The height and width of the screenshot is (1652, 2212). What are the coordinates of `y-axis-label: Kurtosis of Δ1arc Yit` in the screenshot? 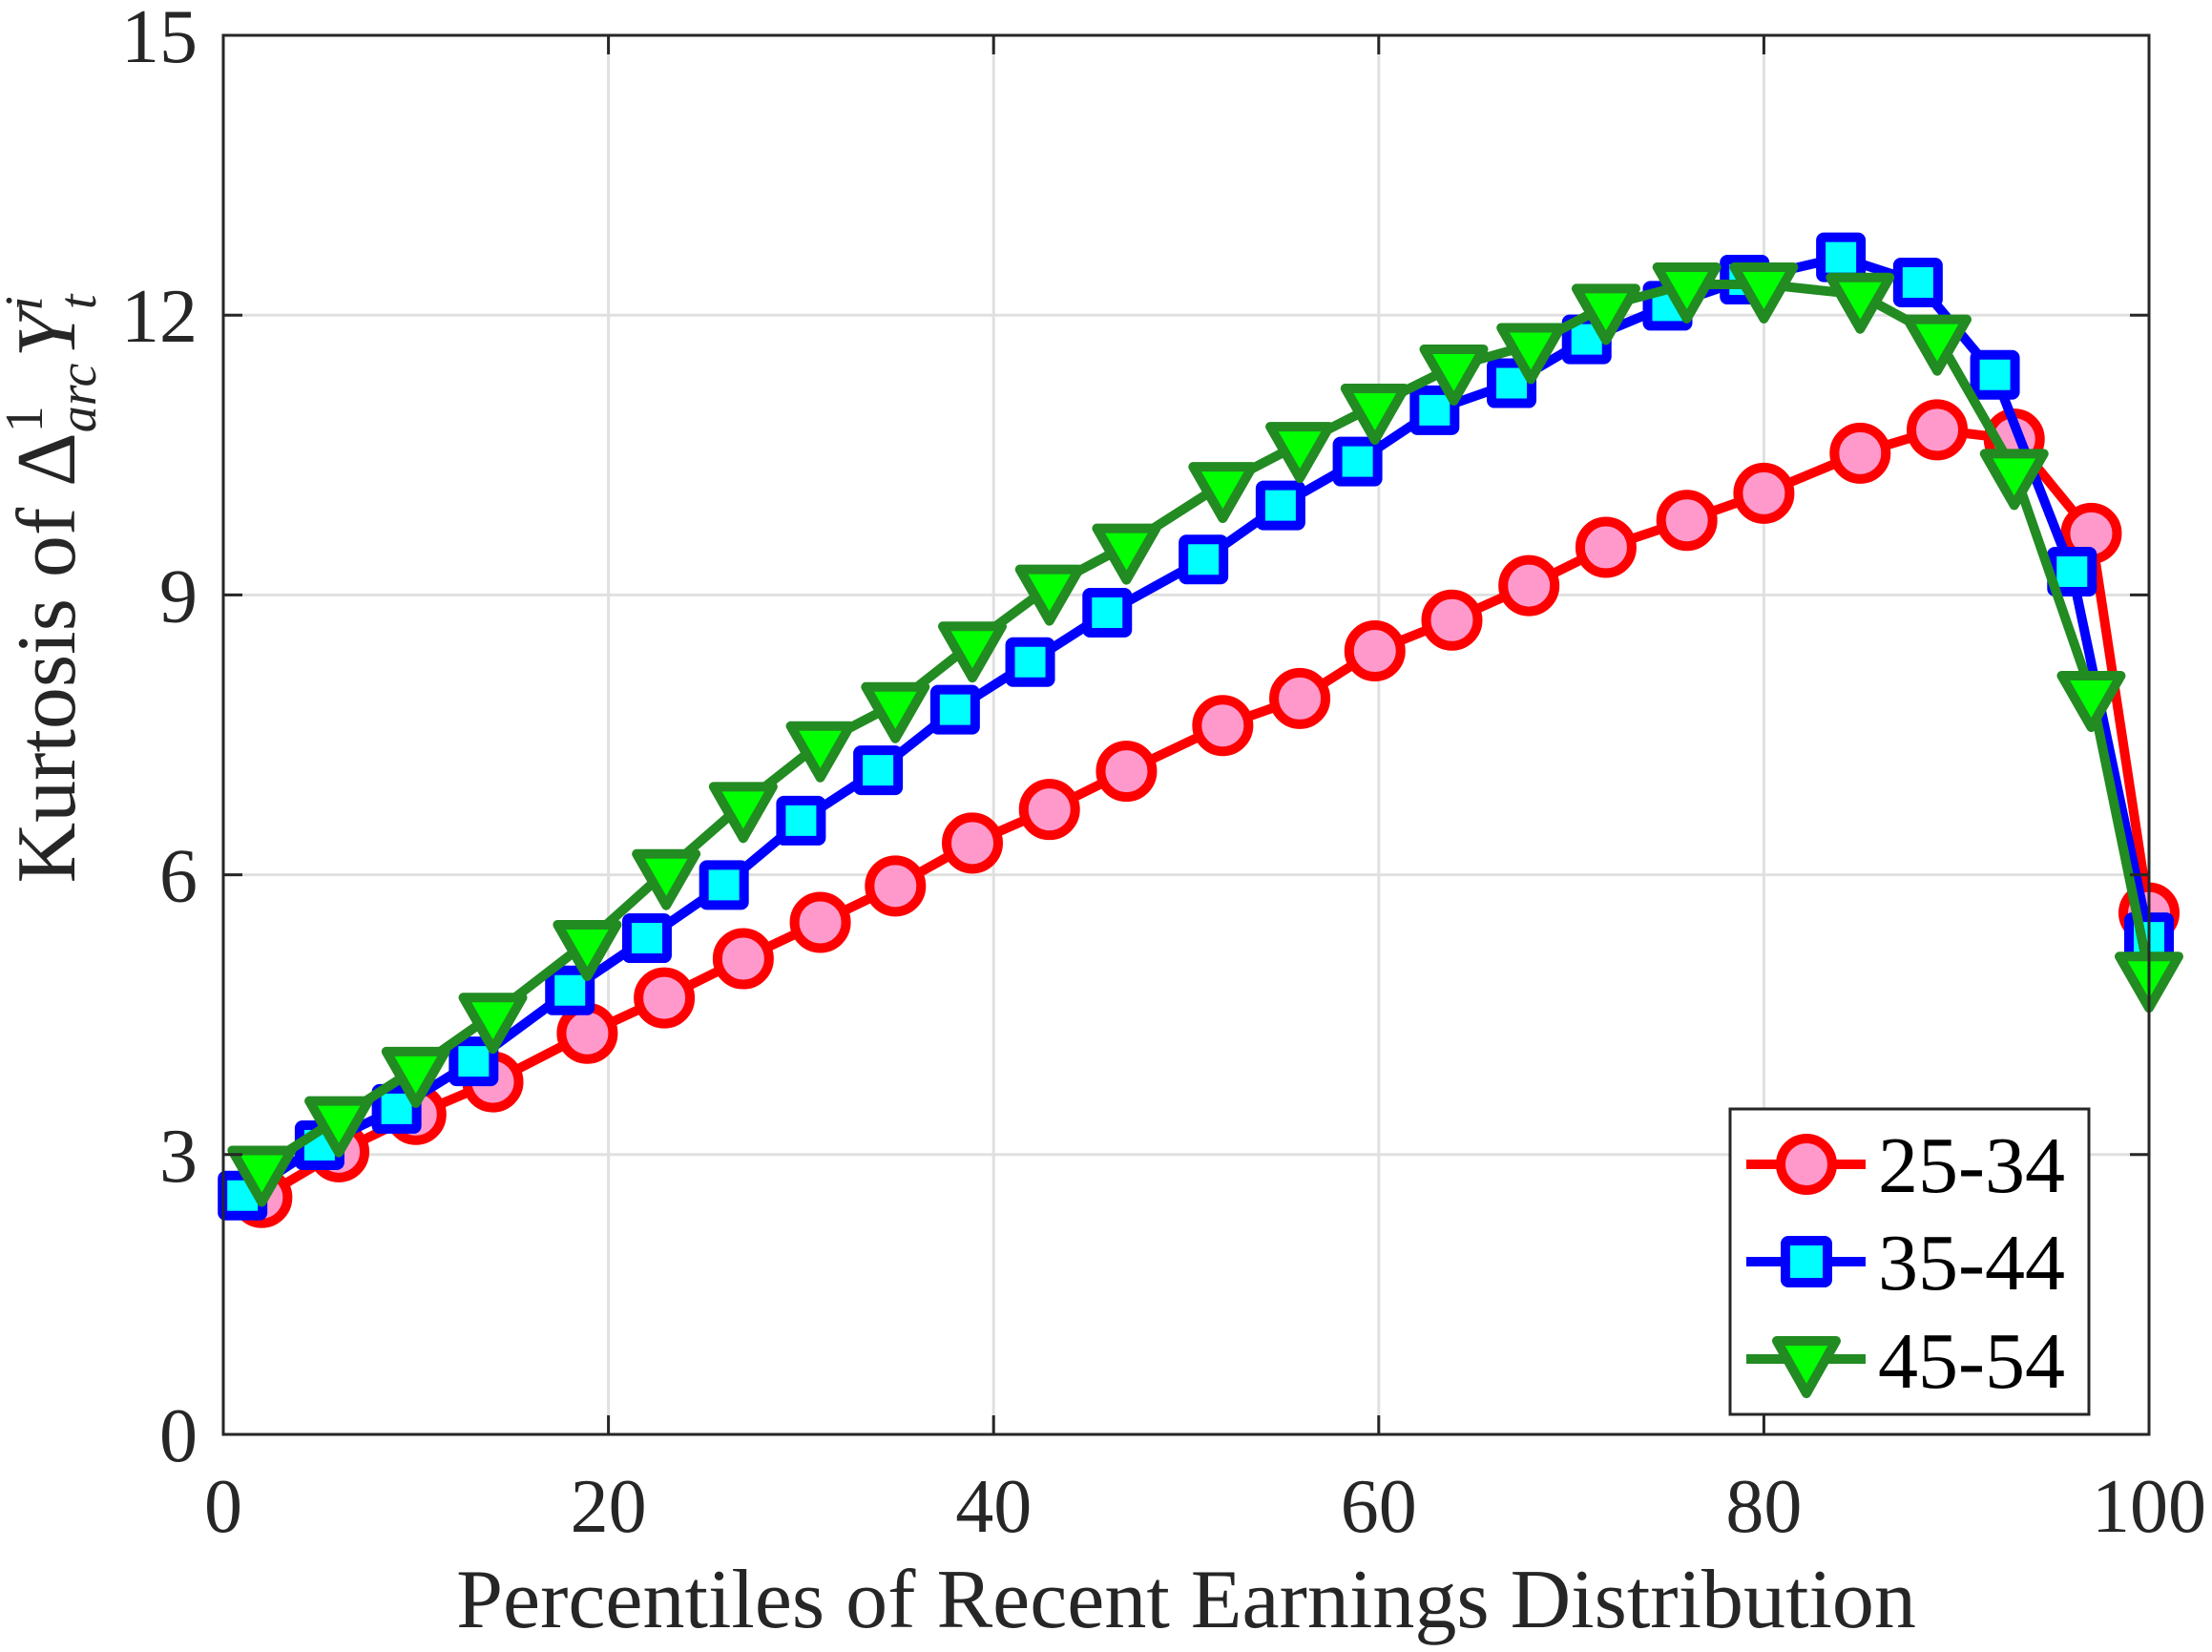 It's located at (54, 588).